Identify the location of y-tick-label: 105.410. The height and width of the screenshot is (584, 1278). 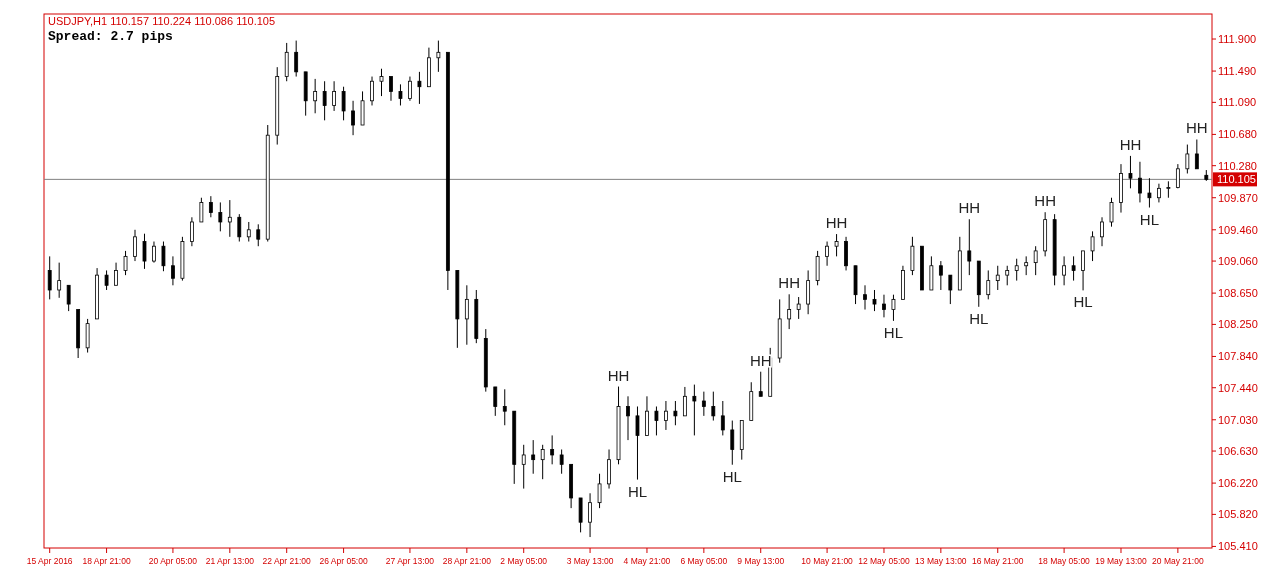
(1238, 546).